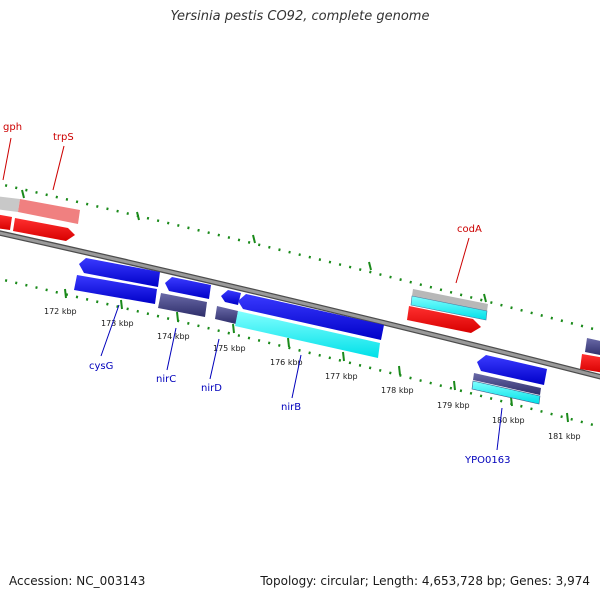 The image size is (600, 600). What do you see at coordinates (254, 246) in the screenshot?
I see `outer-major-ticks` at bounding box center [254, 246].